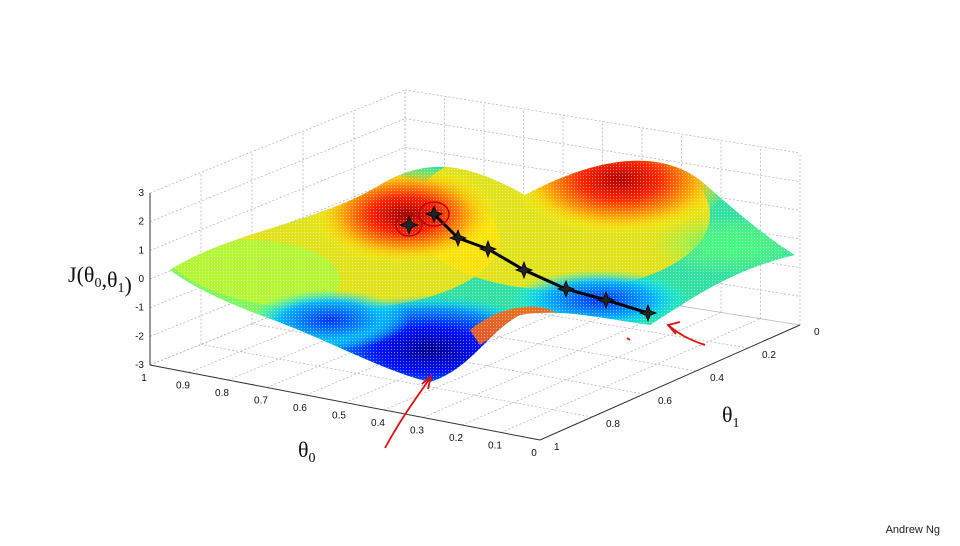 The width and height of the screenshot is (960, 546). Describe the element at coordinates (183, 386) in the screenshot. I see `theta0-tick-label: 0.9` at that location.